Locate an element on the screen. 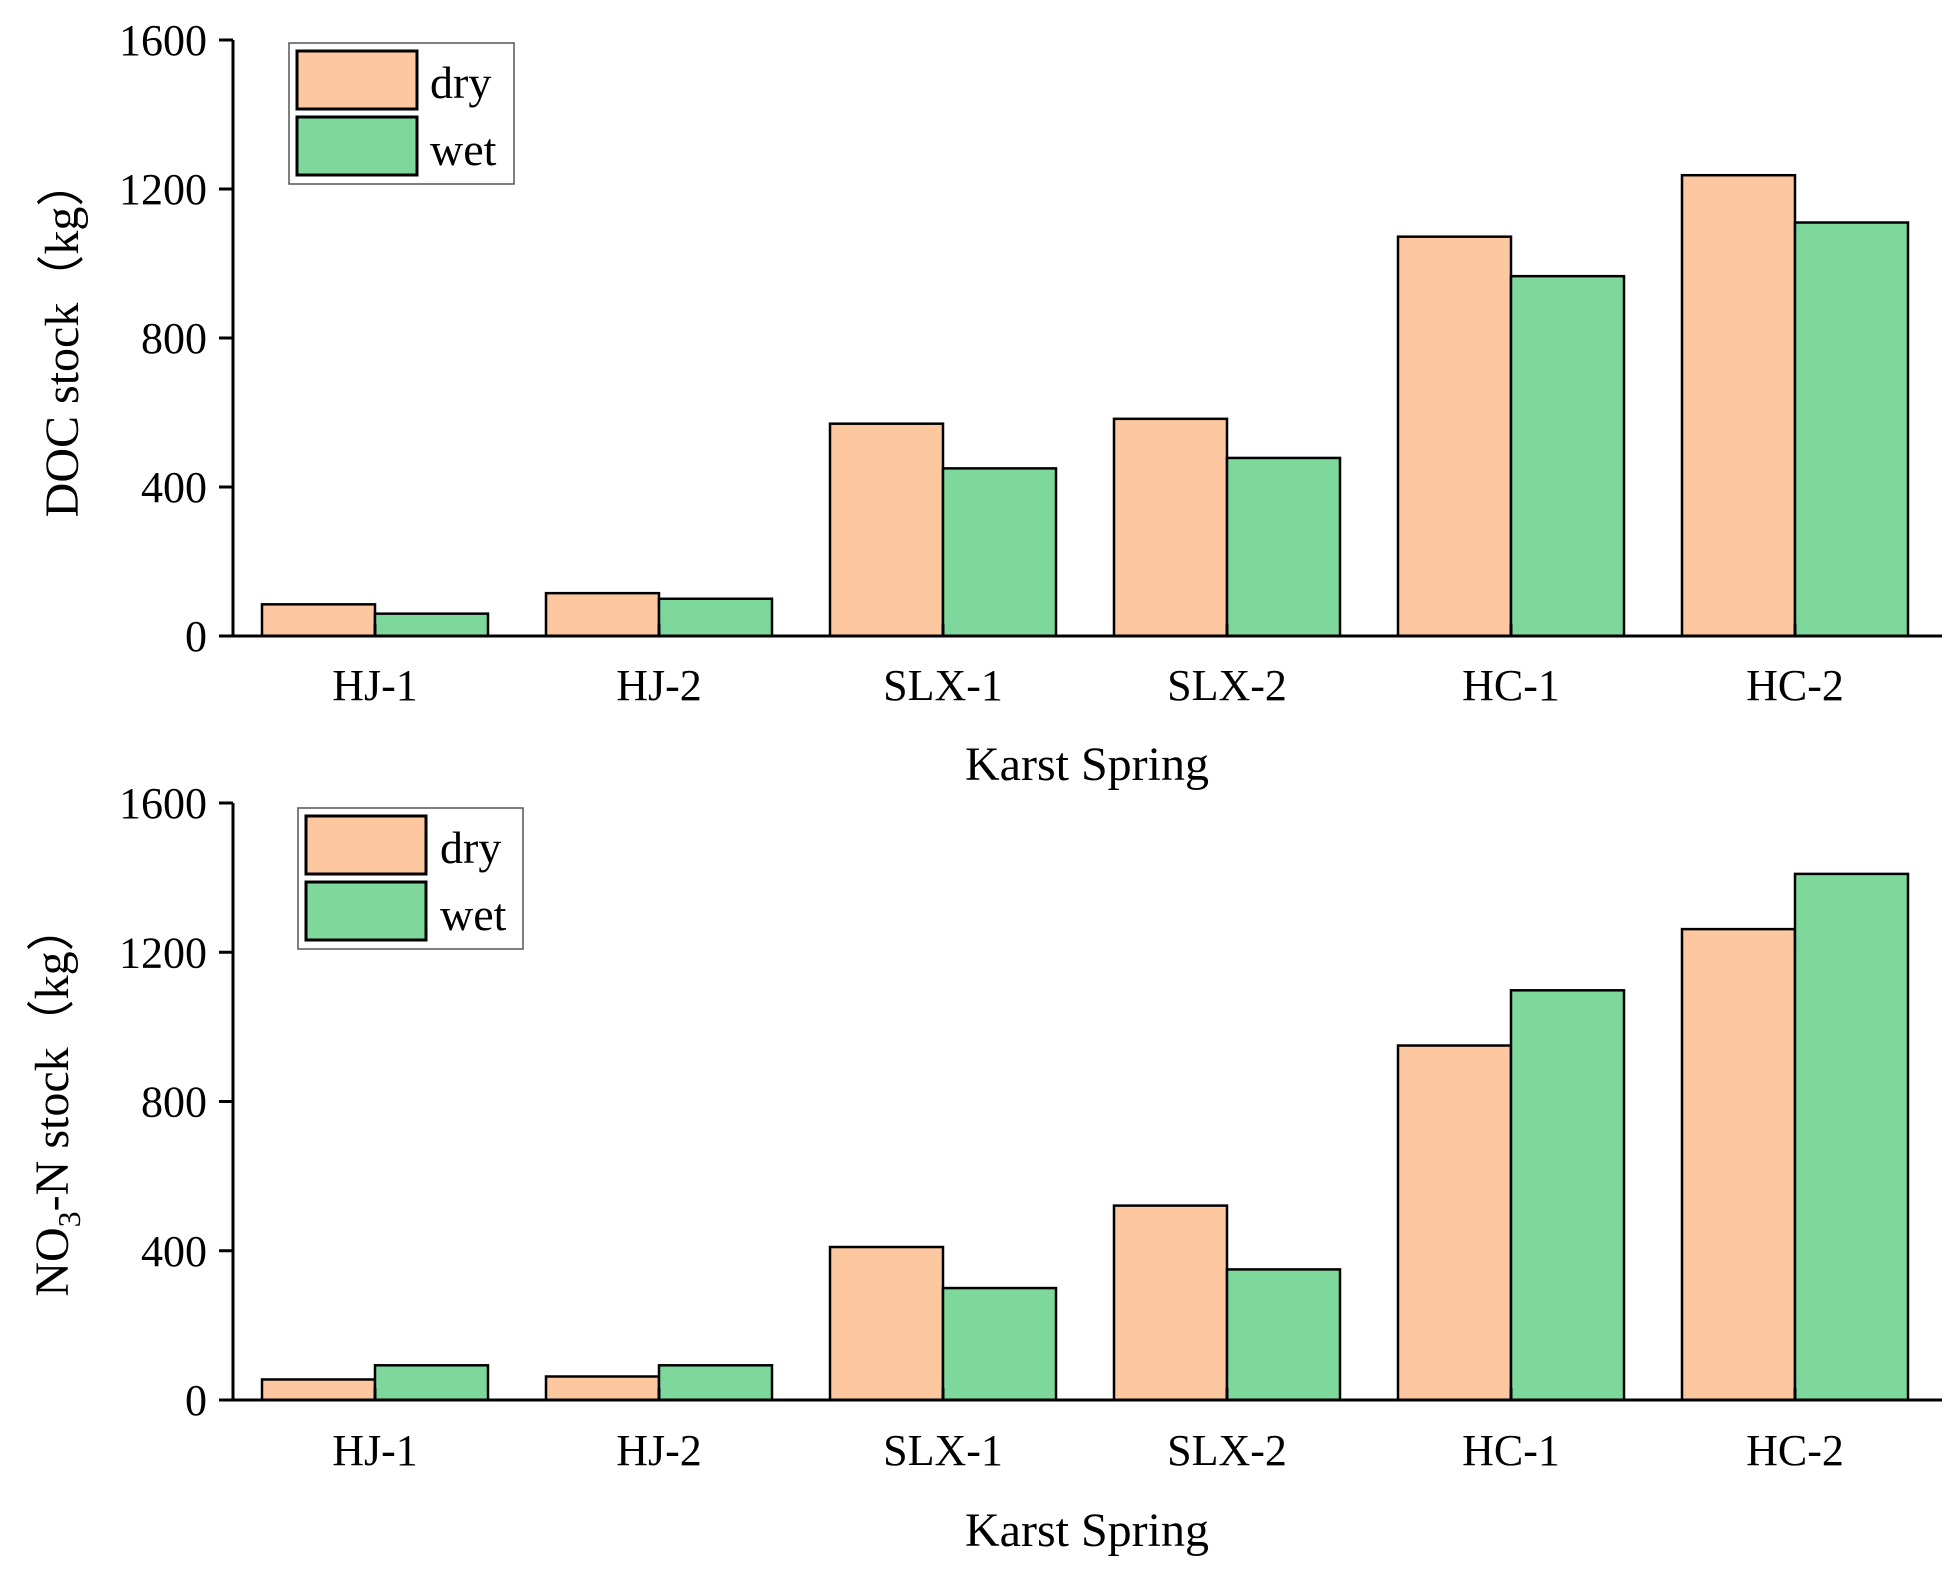  doc-y-tick-label: 1200 is located at coordinates (163, 189).